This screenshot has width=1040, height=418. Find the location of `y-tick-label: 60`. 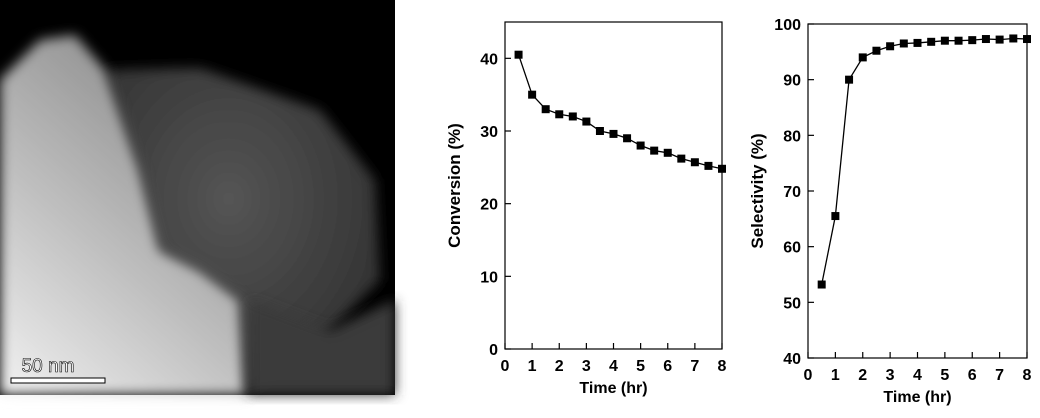

y-tick-label: 60 is located at coordinates (792, 248).